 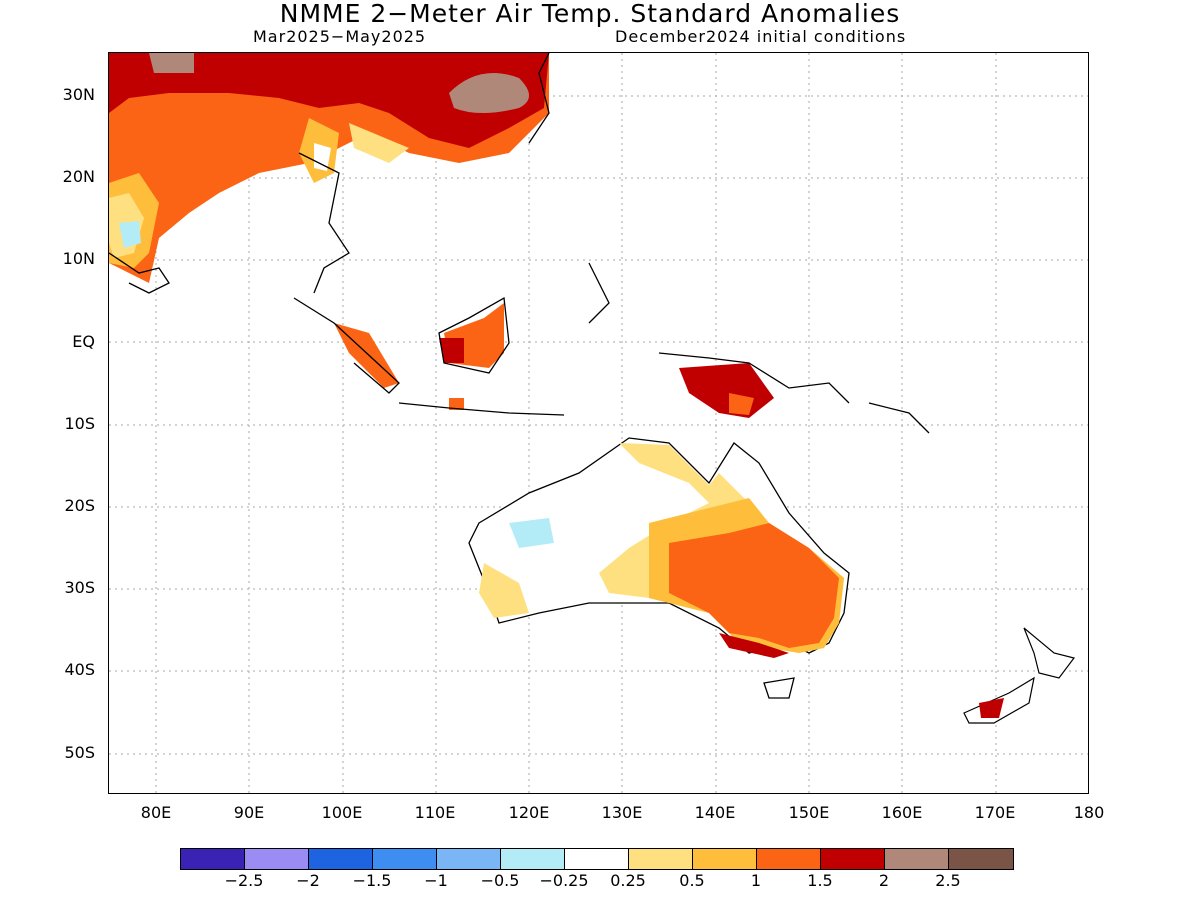 I want to click on asia-anomaly, so click(x=329, y=168).